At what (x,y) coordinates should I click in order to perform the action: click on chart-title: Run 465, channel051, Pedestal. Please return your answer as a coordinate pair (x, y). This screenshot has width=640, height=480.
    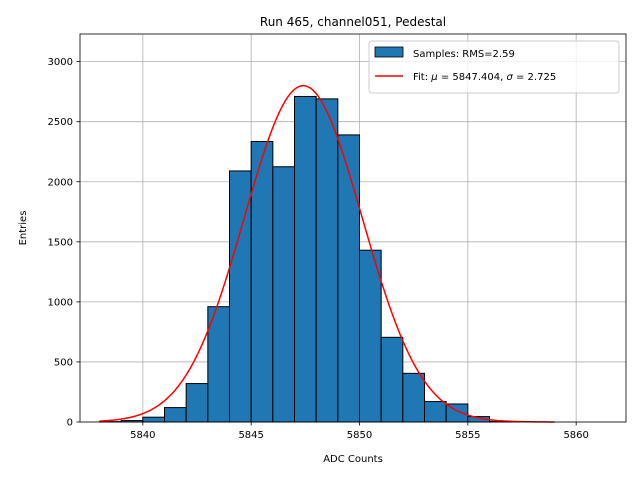
    Looking at the image, I should click on (353, 22).